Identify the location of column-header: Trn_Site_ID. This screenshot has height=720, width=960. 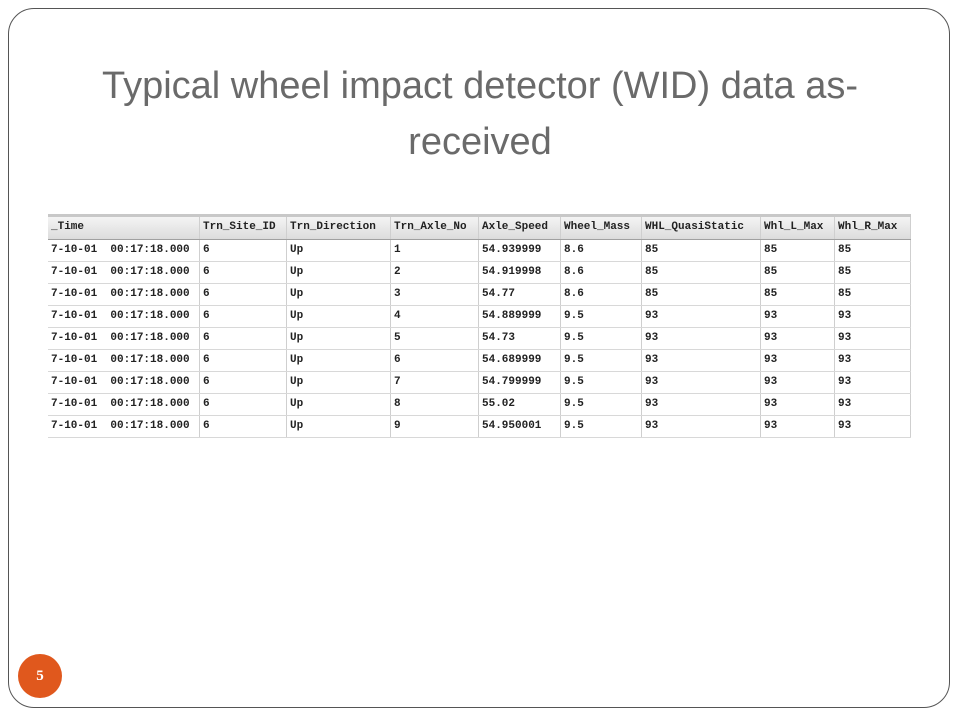
(243, 228).